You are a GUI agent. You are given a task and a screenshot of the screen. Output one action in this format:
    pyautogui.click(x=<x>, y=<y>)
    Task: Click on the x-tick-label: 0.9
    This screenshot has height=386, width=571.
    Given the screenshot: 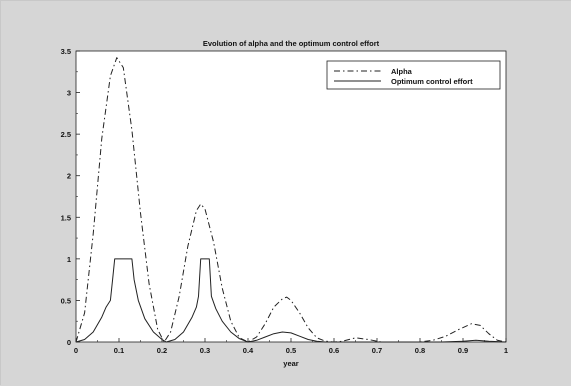 What is the action you would take?
    pyautogui.click(x=463, y=350)
    